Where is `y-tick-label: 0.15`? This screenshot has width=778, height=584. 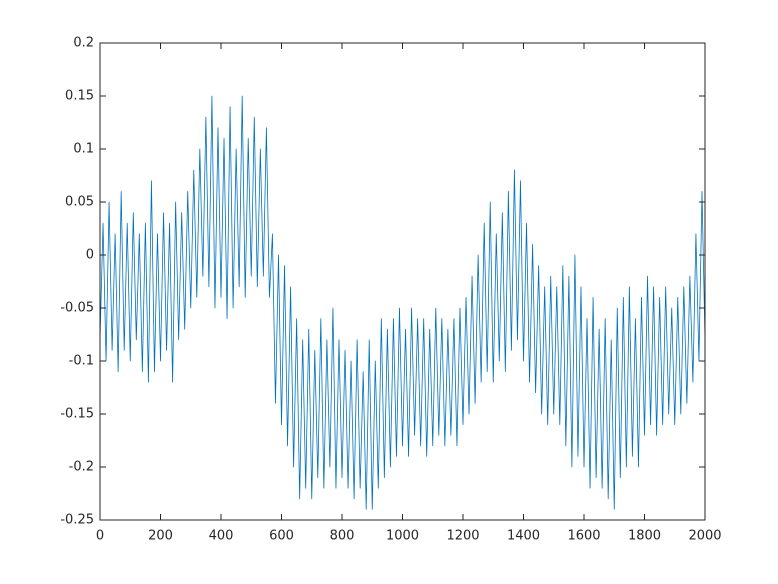
y-tick-label: 0.15 is located at coordinates (79, 96).